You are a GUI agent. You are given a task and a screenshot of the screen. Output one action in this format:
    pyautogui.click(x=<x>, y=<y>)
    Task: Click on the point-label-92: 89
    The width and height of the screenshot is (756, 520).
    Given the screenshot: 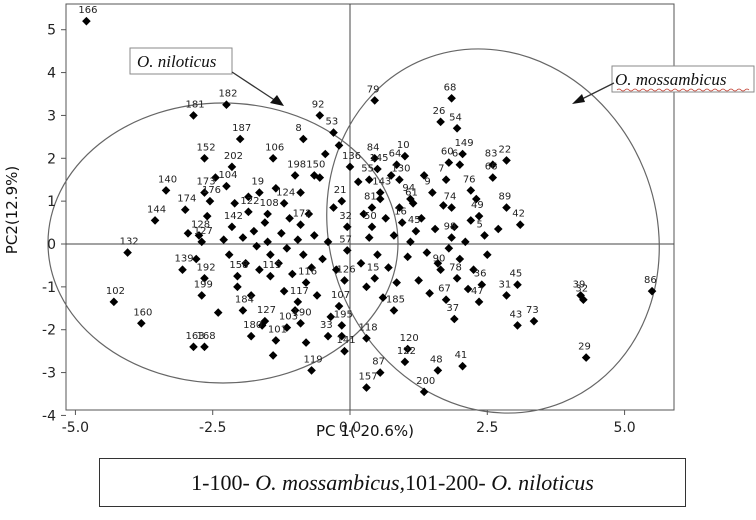 What is the action you would take?
    pyautogui.click(x=505, y=197)
    